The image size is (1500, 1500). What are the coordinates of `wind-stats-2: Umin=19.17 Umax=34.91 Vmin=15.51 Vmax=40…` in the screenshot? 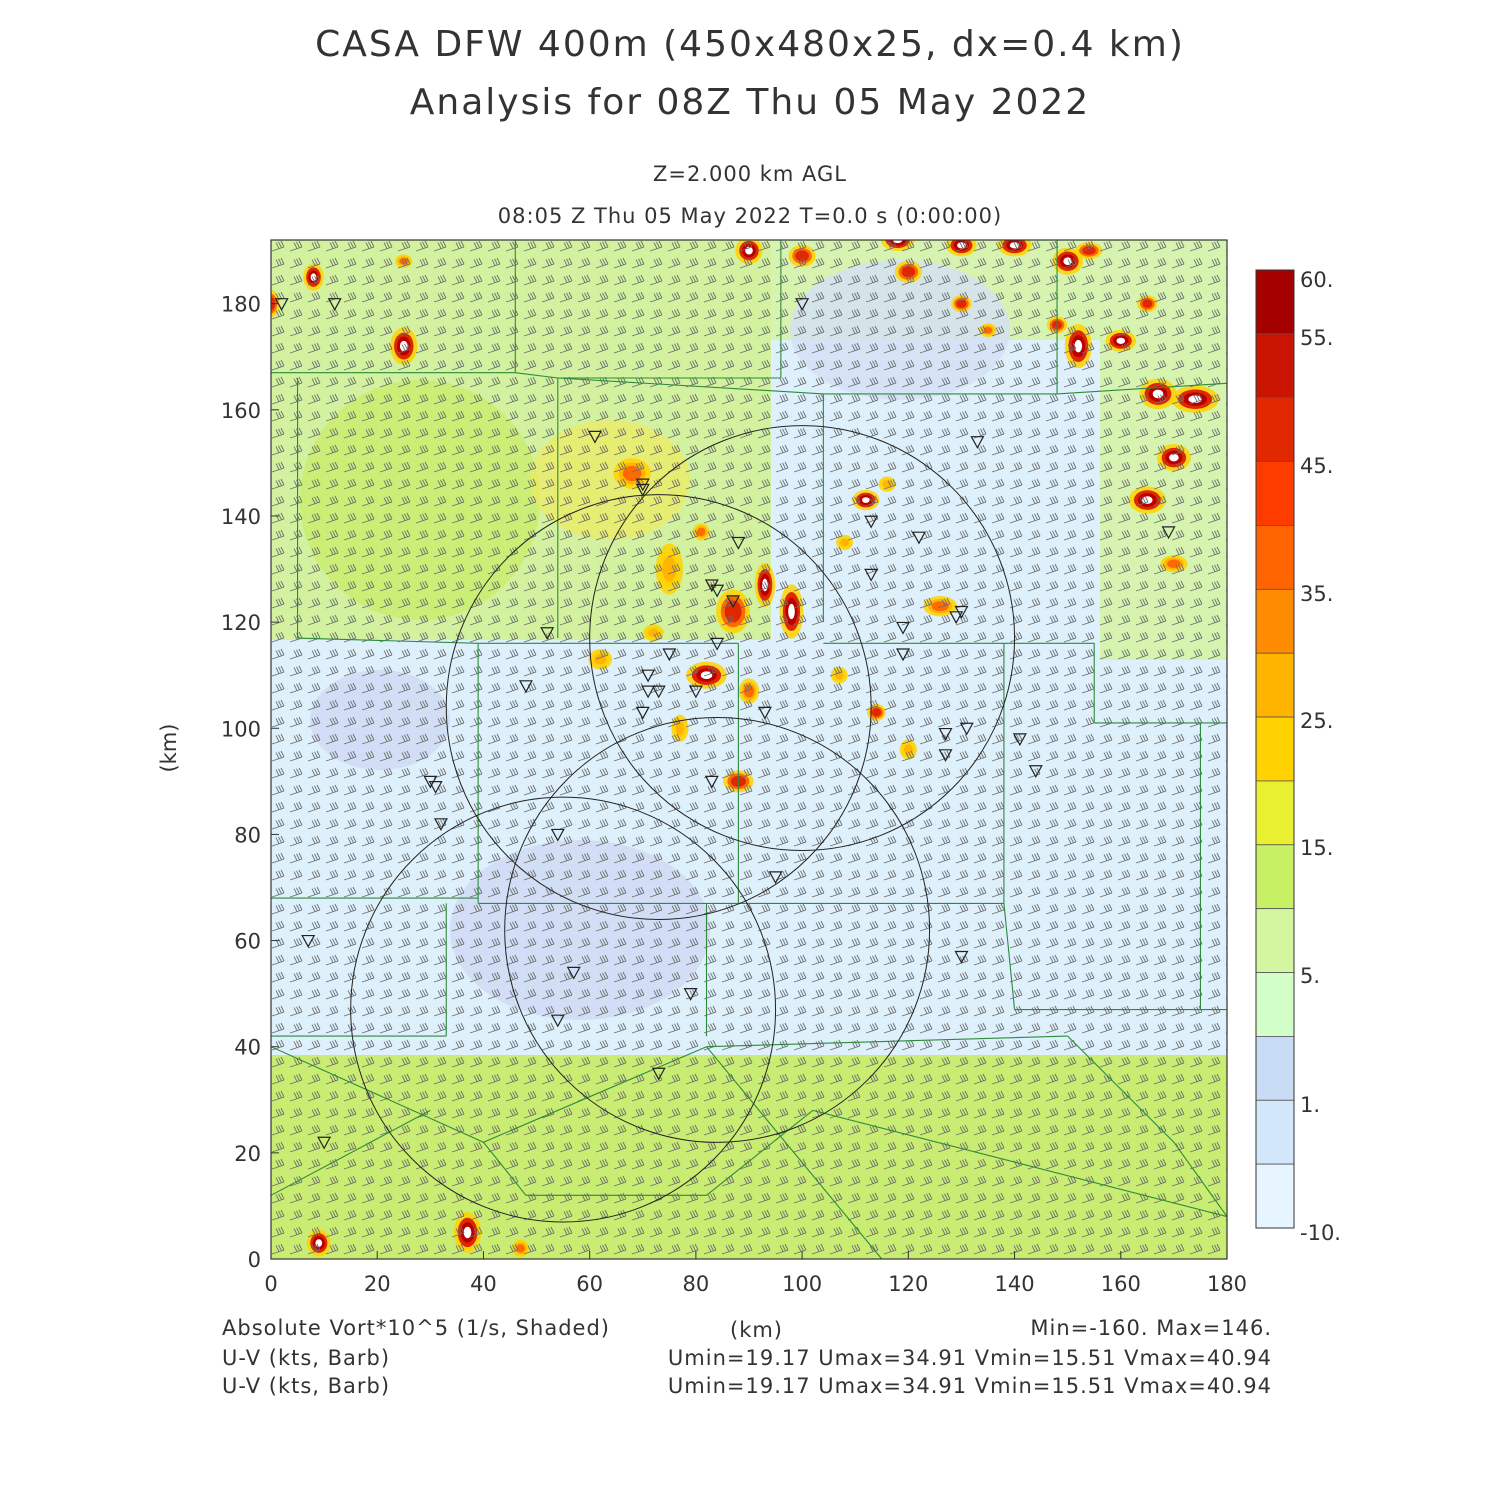 It's located at (969, 1386).